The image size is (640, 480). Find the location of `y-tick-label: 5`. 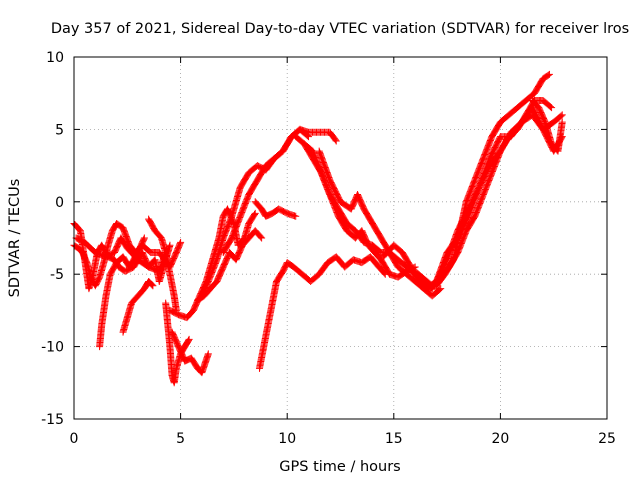

y-tick-label: 5 is located at coordinates (59, 130).